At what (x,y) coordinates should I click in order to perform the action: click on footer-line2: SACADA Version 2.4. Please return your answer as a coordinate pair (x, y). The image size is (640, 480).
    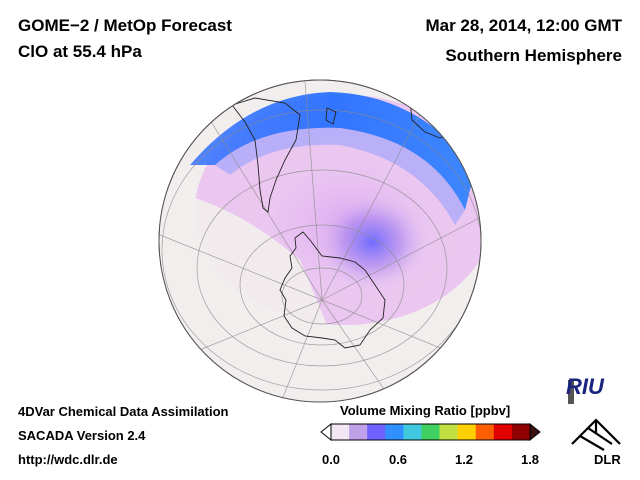
    Looking at the image, I should click on (82, 435).